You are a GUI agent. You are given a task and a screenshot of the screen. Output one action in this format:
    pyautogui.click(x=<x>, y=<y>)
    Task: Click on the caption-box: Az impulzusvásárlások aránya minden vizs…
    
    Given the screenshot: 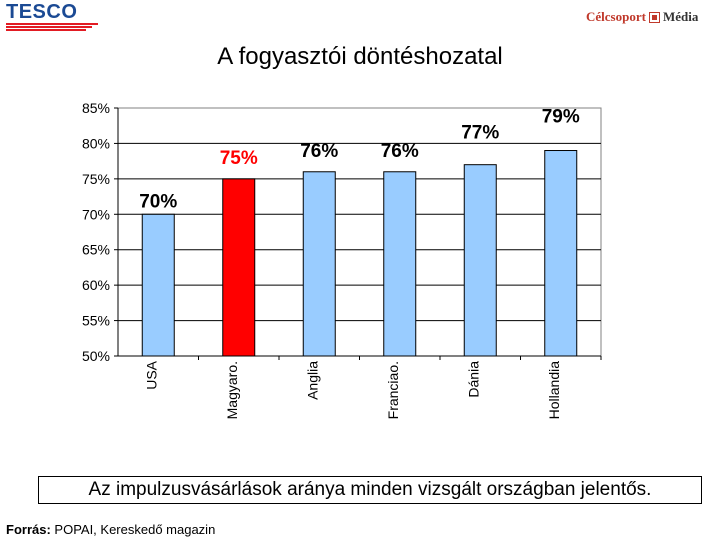 What is the action you would take?
    pyautogui.click(x=370, y=490)
    